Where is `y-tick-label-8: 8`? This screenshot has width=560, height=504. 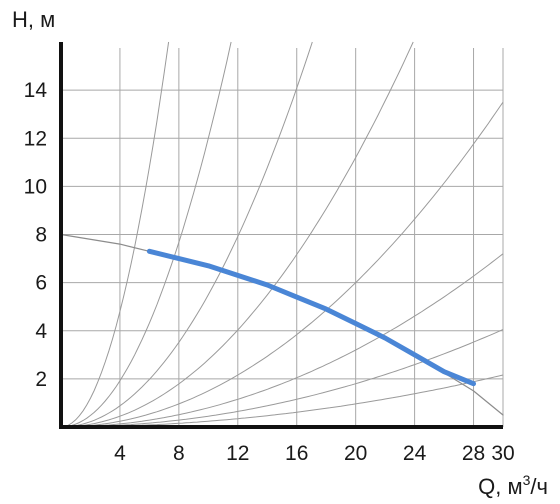
y-tick-label-8: 8 is located at coordinates (41, 235).